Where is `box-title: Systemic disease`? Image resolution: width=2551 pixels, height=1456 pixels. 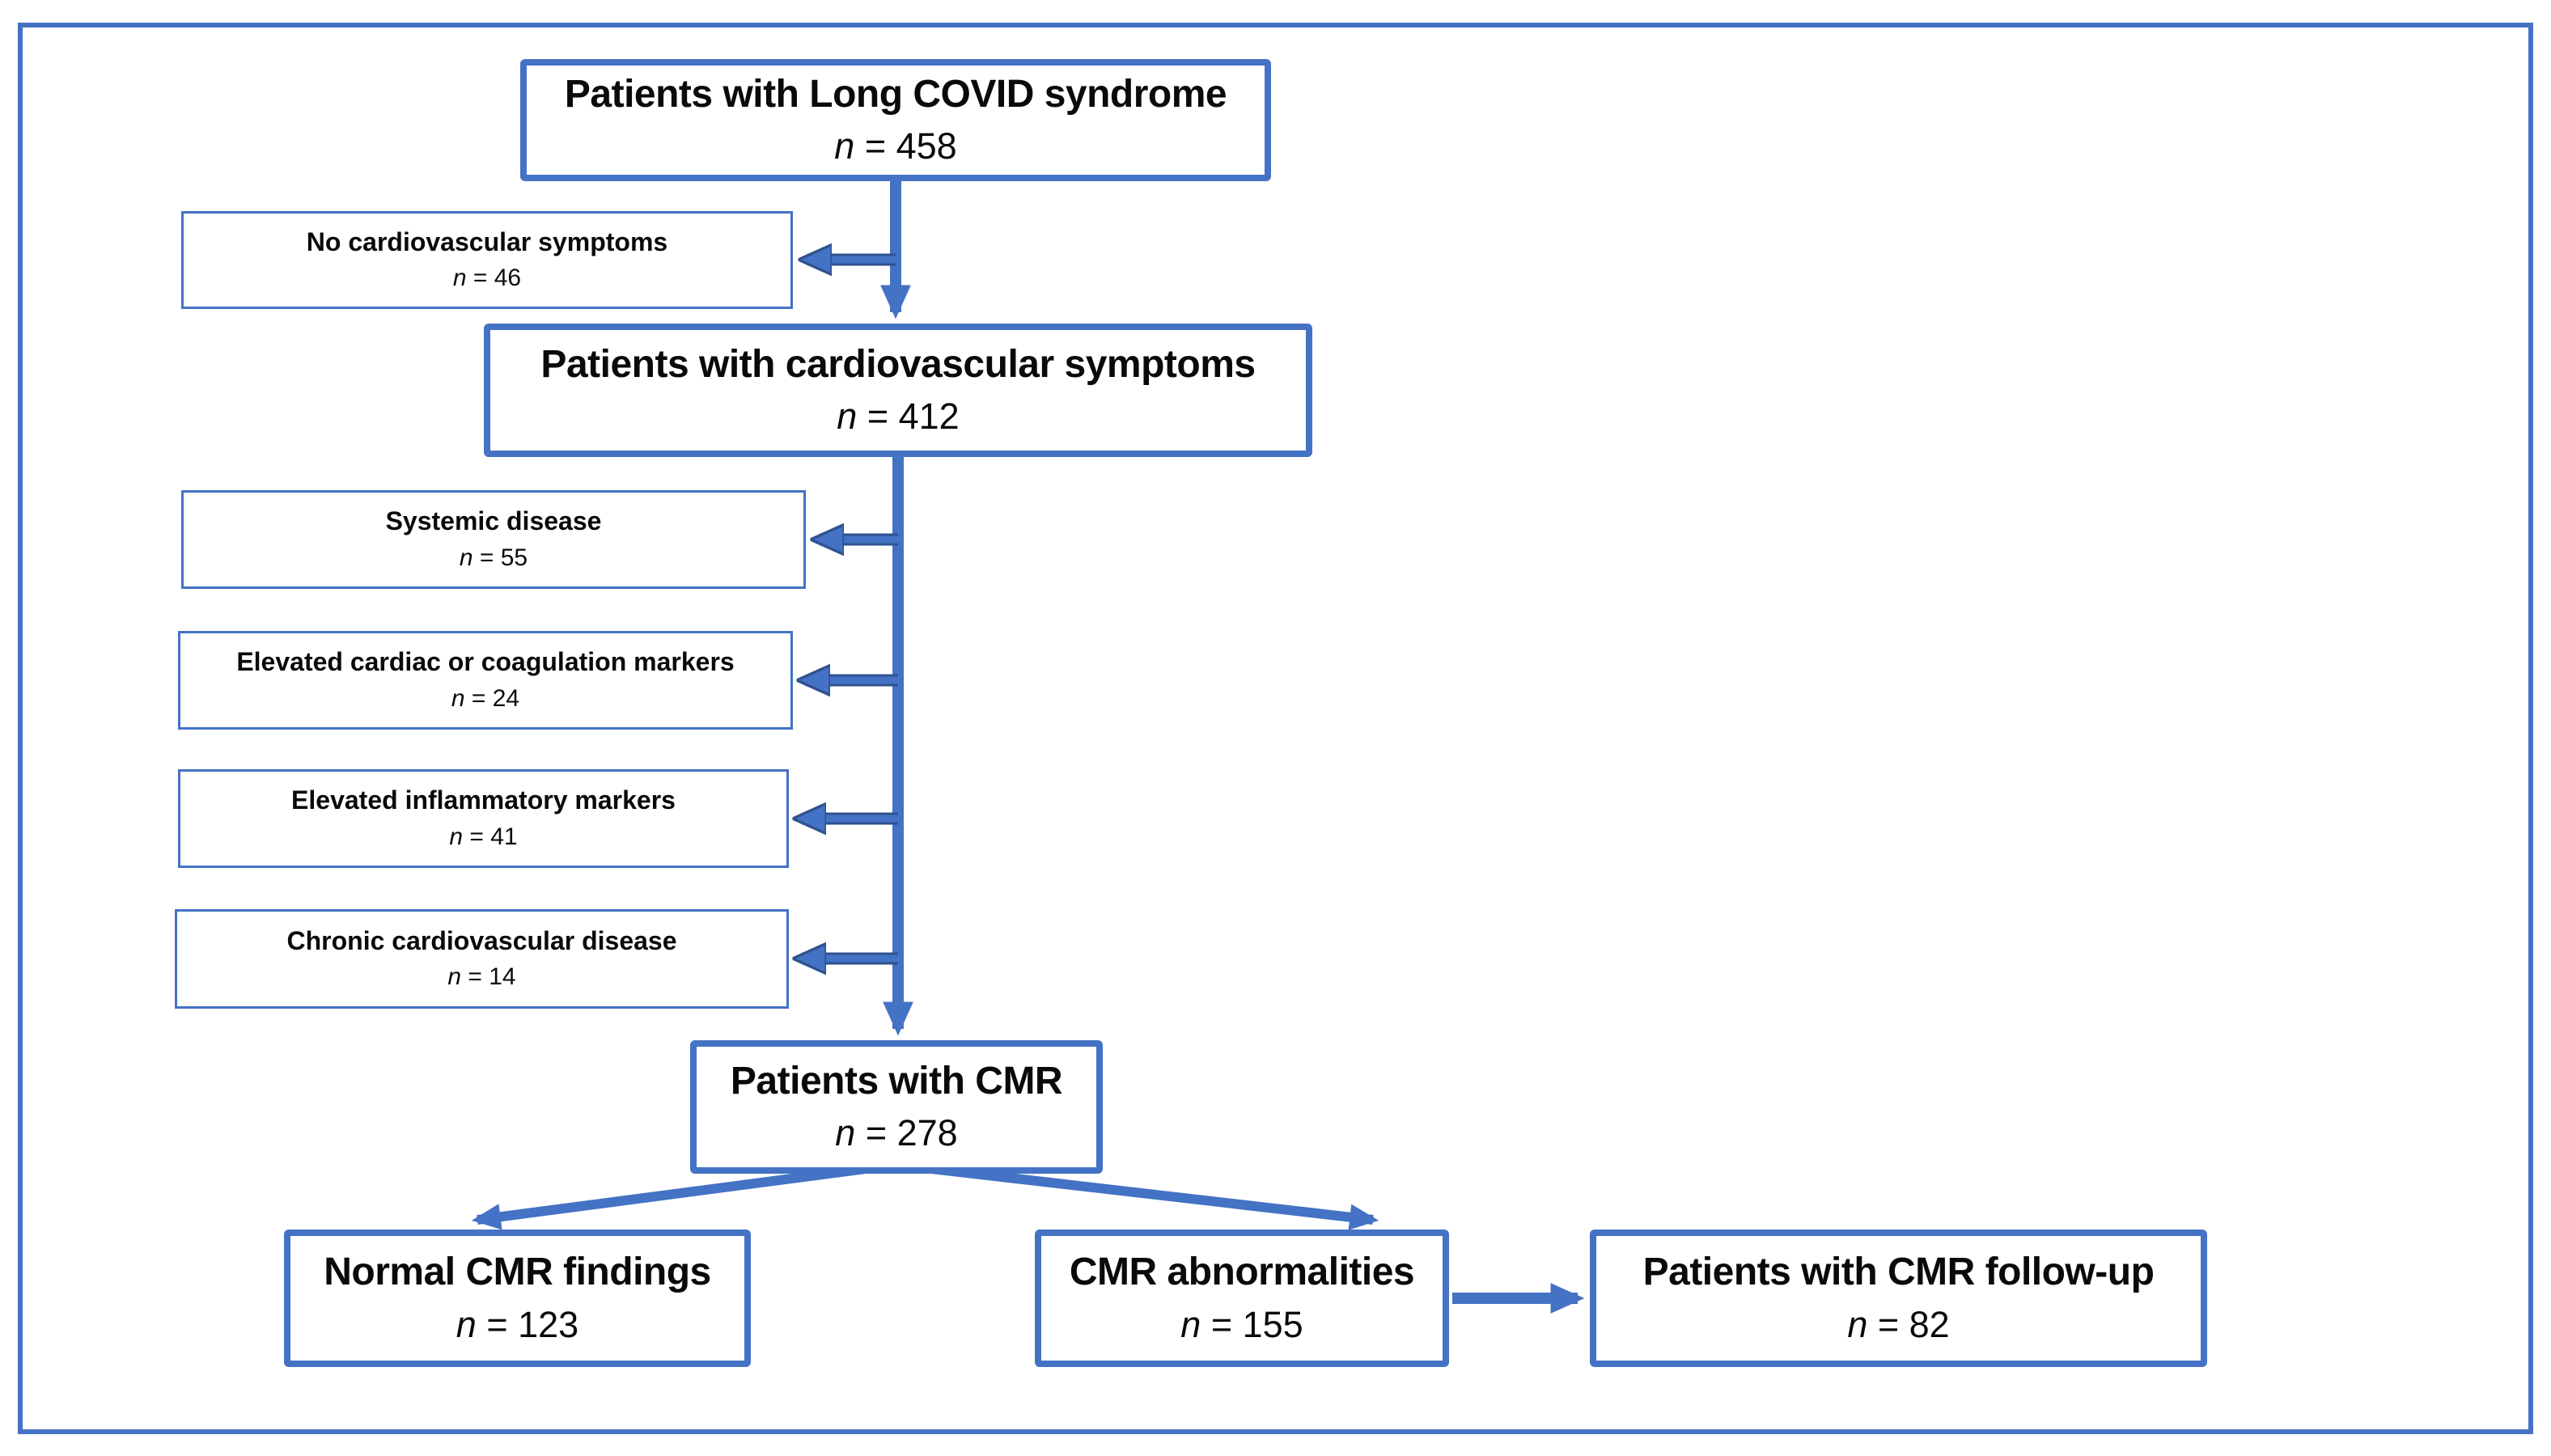 box-title: Systemic disease is located at coordinates (493, 521).